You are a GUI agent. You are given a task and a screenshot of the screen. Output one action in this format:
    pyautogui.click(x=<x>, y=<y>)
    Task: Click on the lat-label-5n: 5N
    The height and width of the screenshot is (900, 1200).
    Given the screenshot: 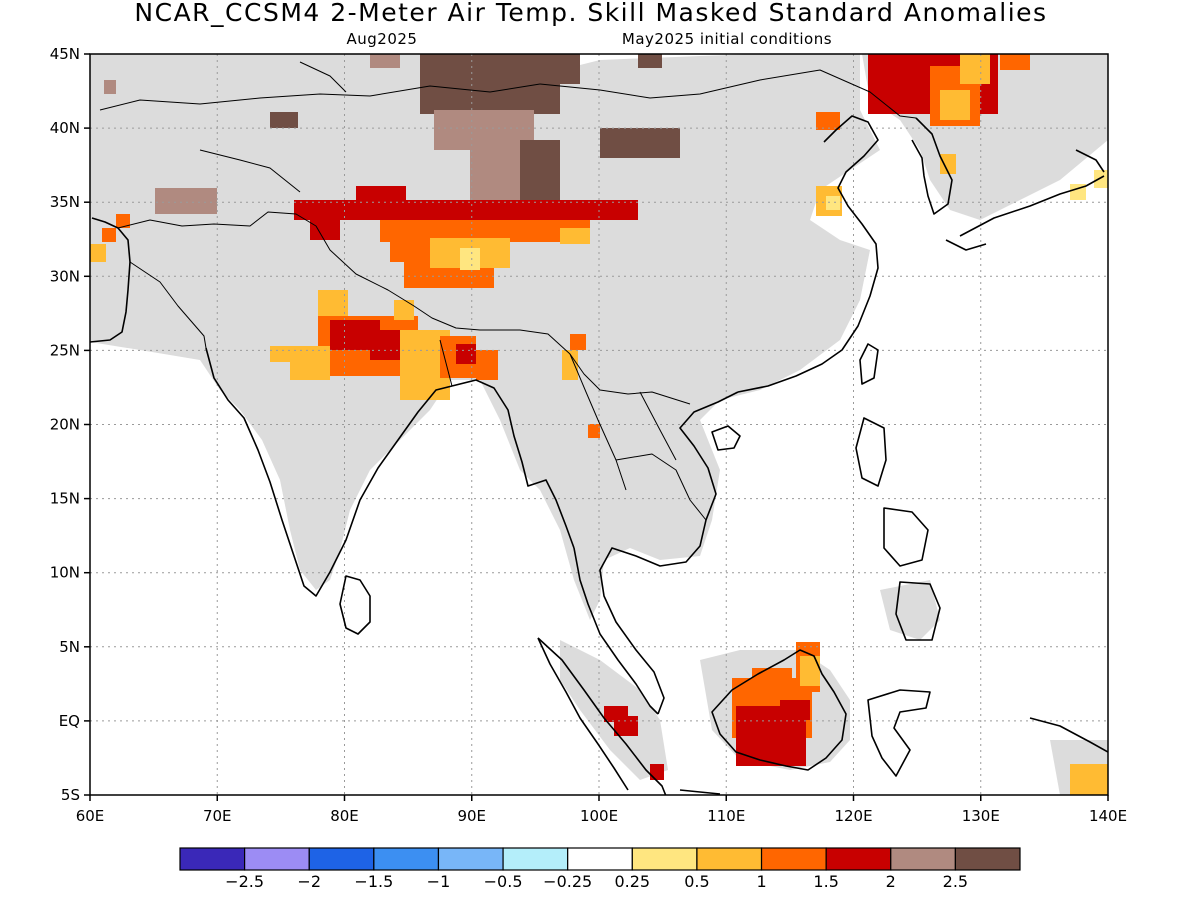 What is the action you would take?
    pyautogui.click(x=69, y=647)
    